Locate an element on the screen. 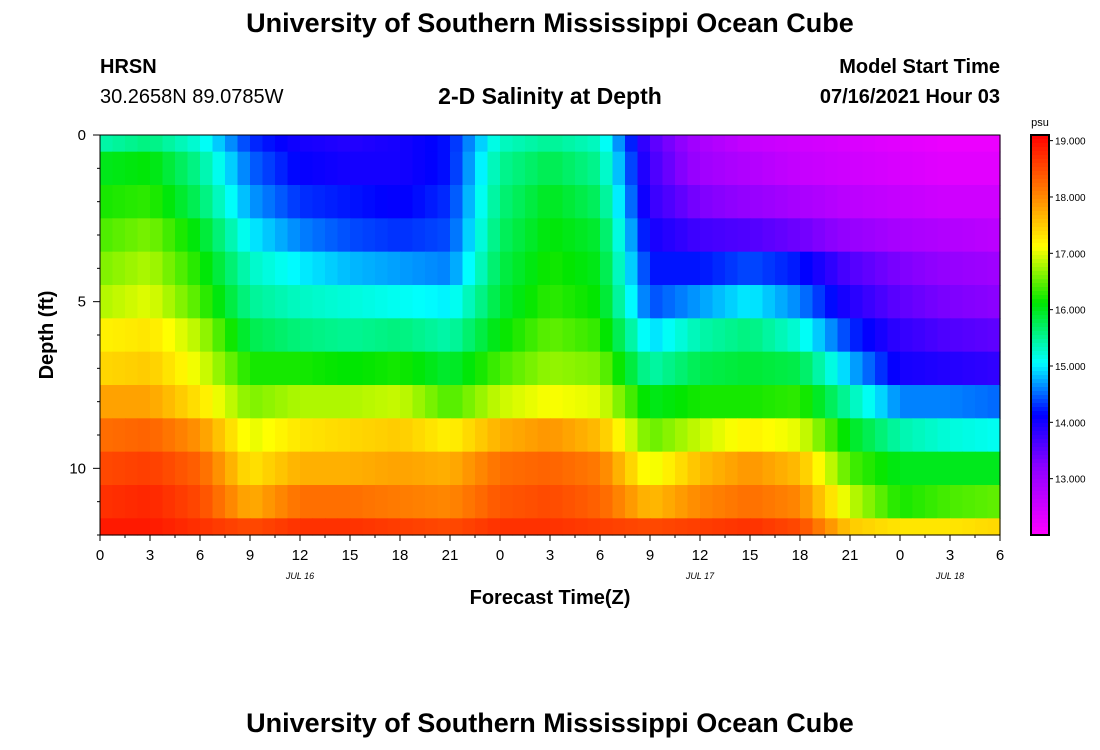 The height and width of the screenshot is (750, 1100). x-tick-label: 0 is located at coordinates (900, 555).